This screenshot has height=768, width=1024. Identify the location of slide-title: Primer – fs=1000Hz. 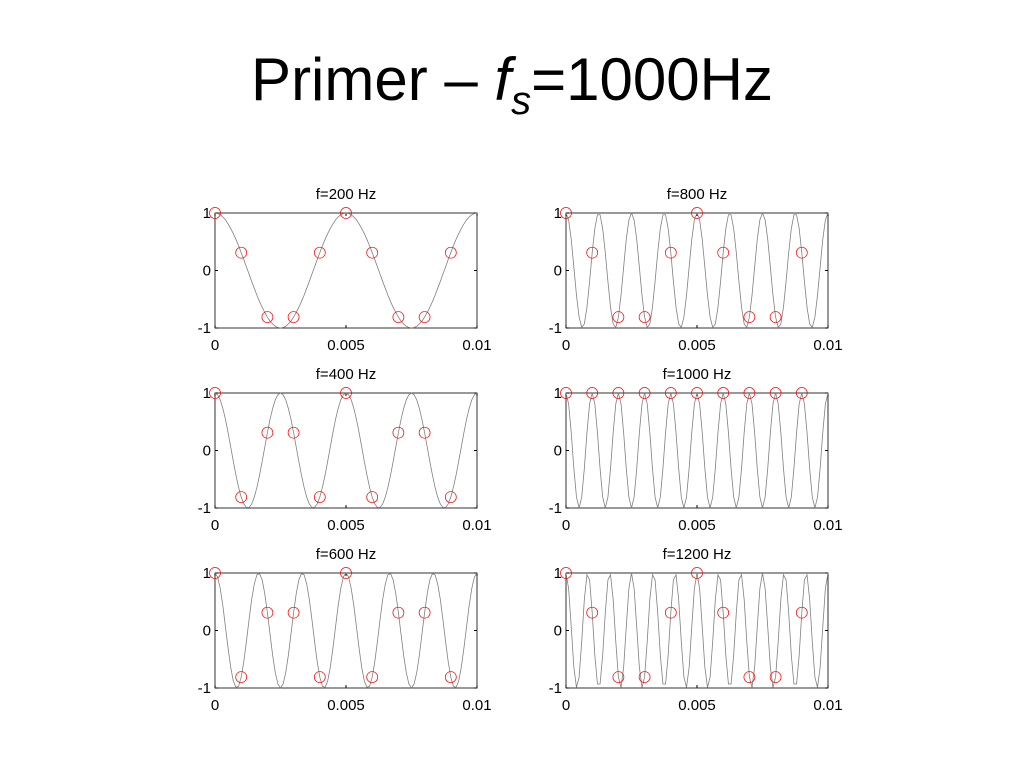
(512, 84).